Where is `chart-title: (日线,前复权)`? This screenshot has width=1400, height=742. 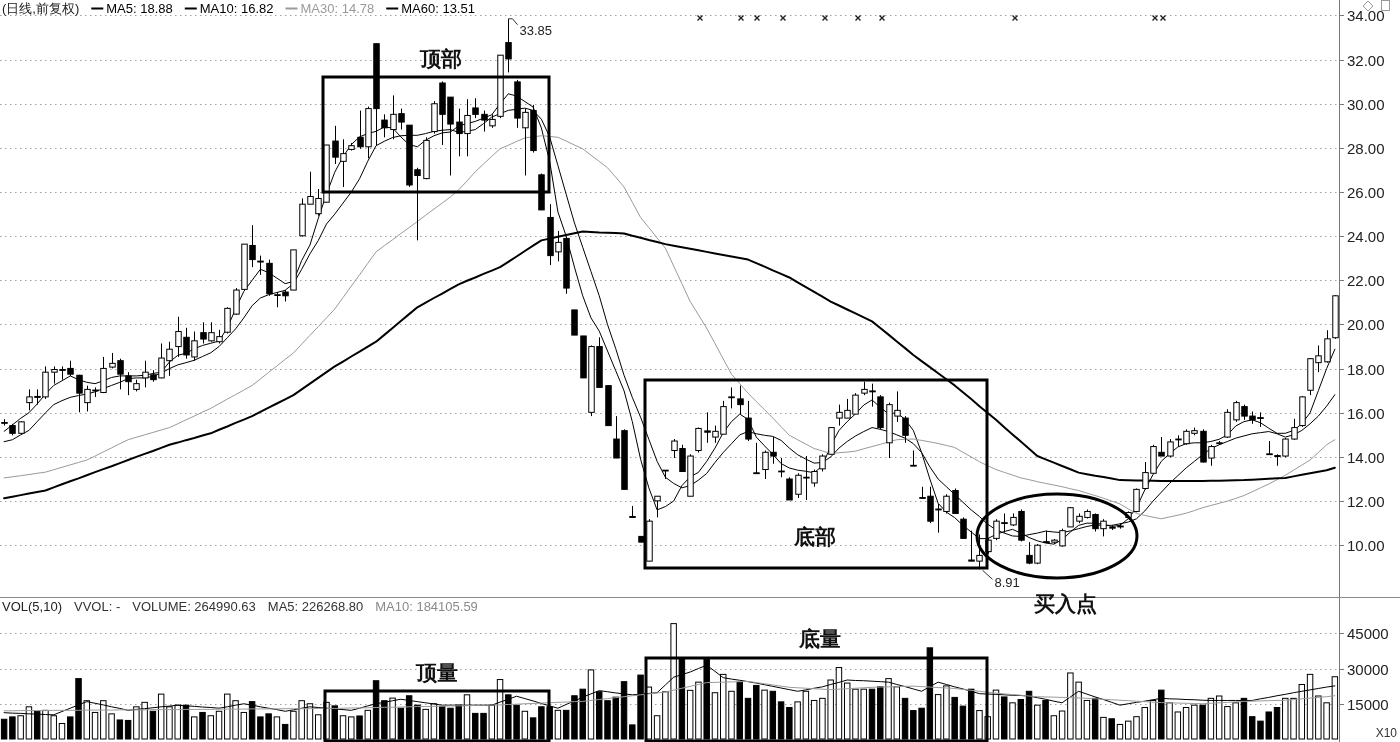 chart-title: (日线,前复权) is located at coordinates (41, 8).